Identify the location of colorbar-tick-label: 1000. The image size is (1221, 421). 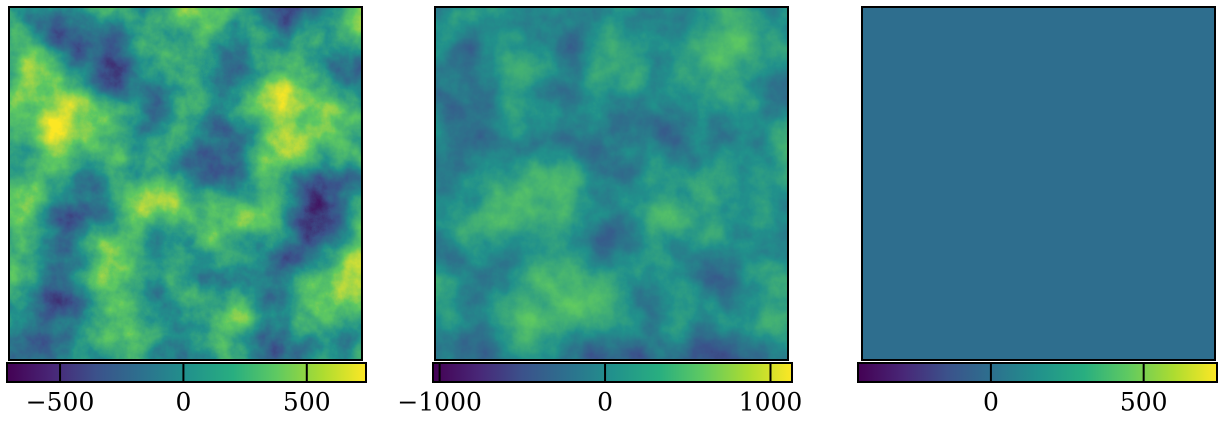
(771, 402).